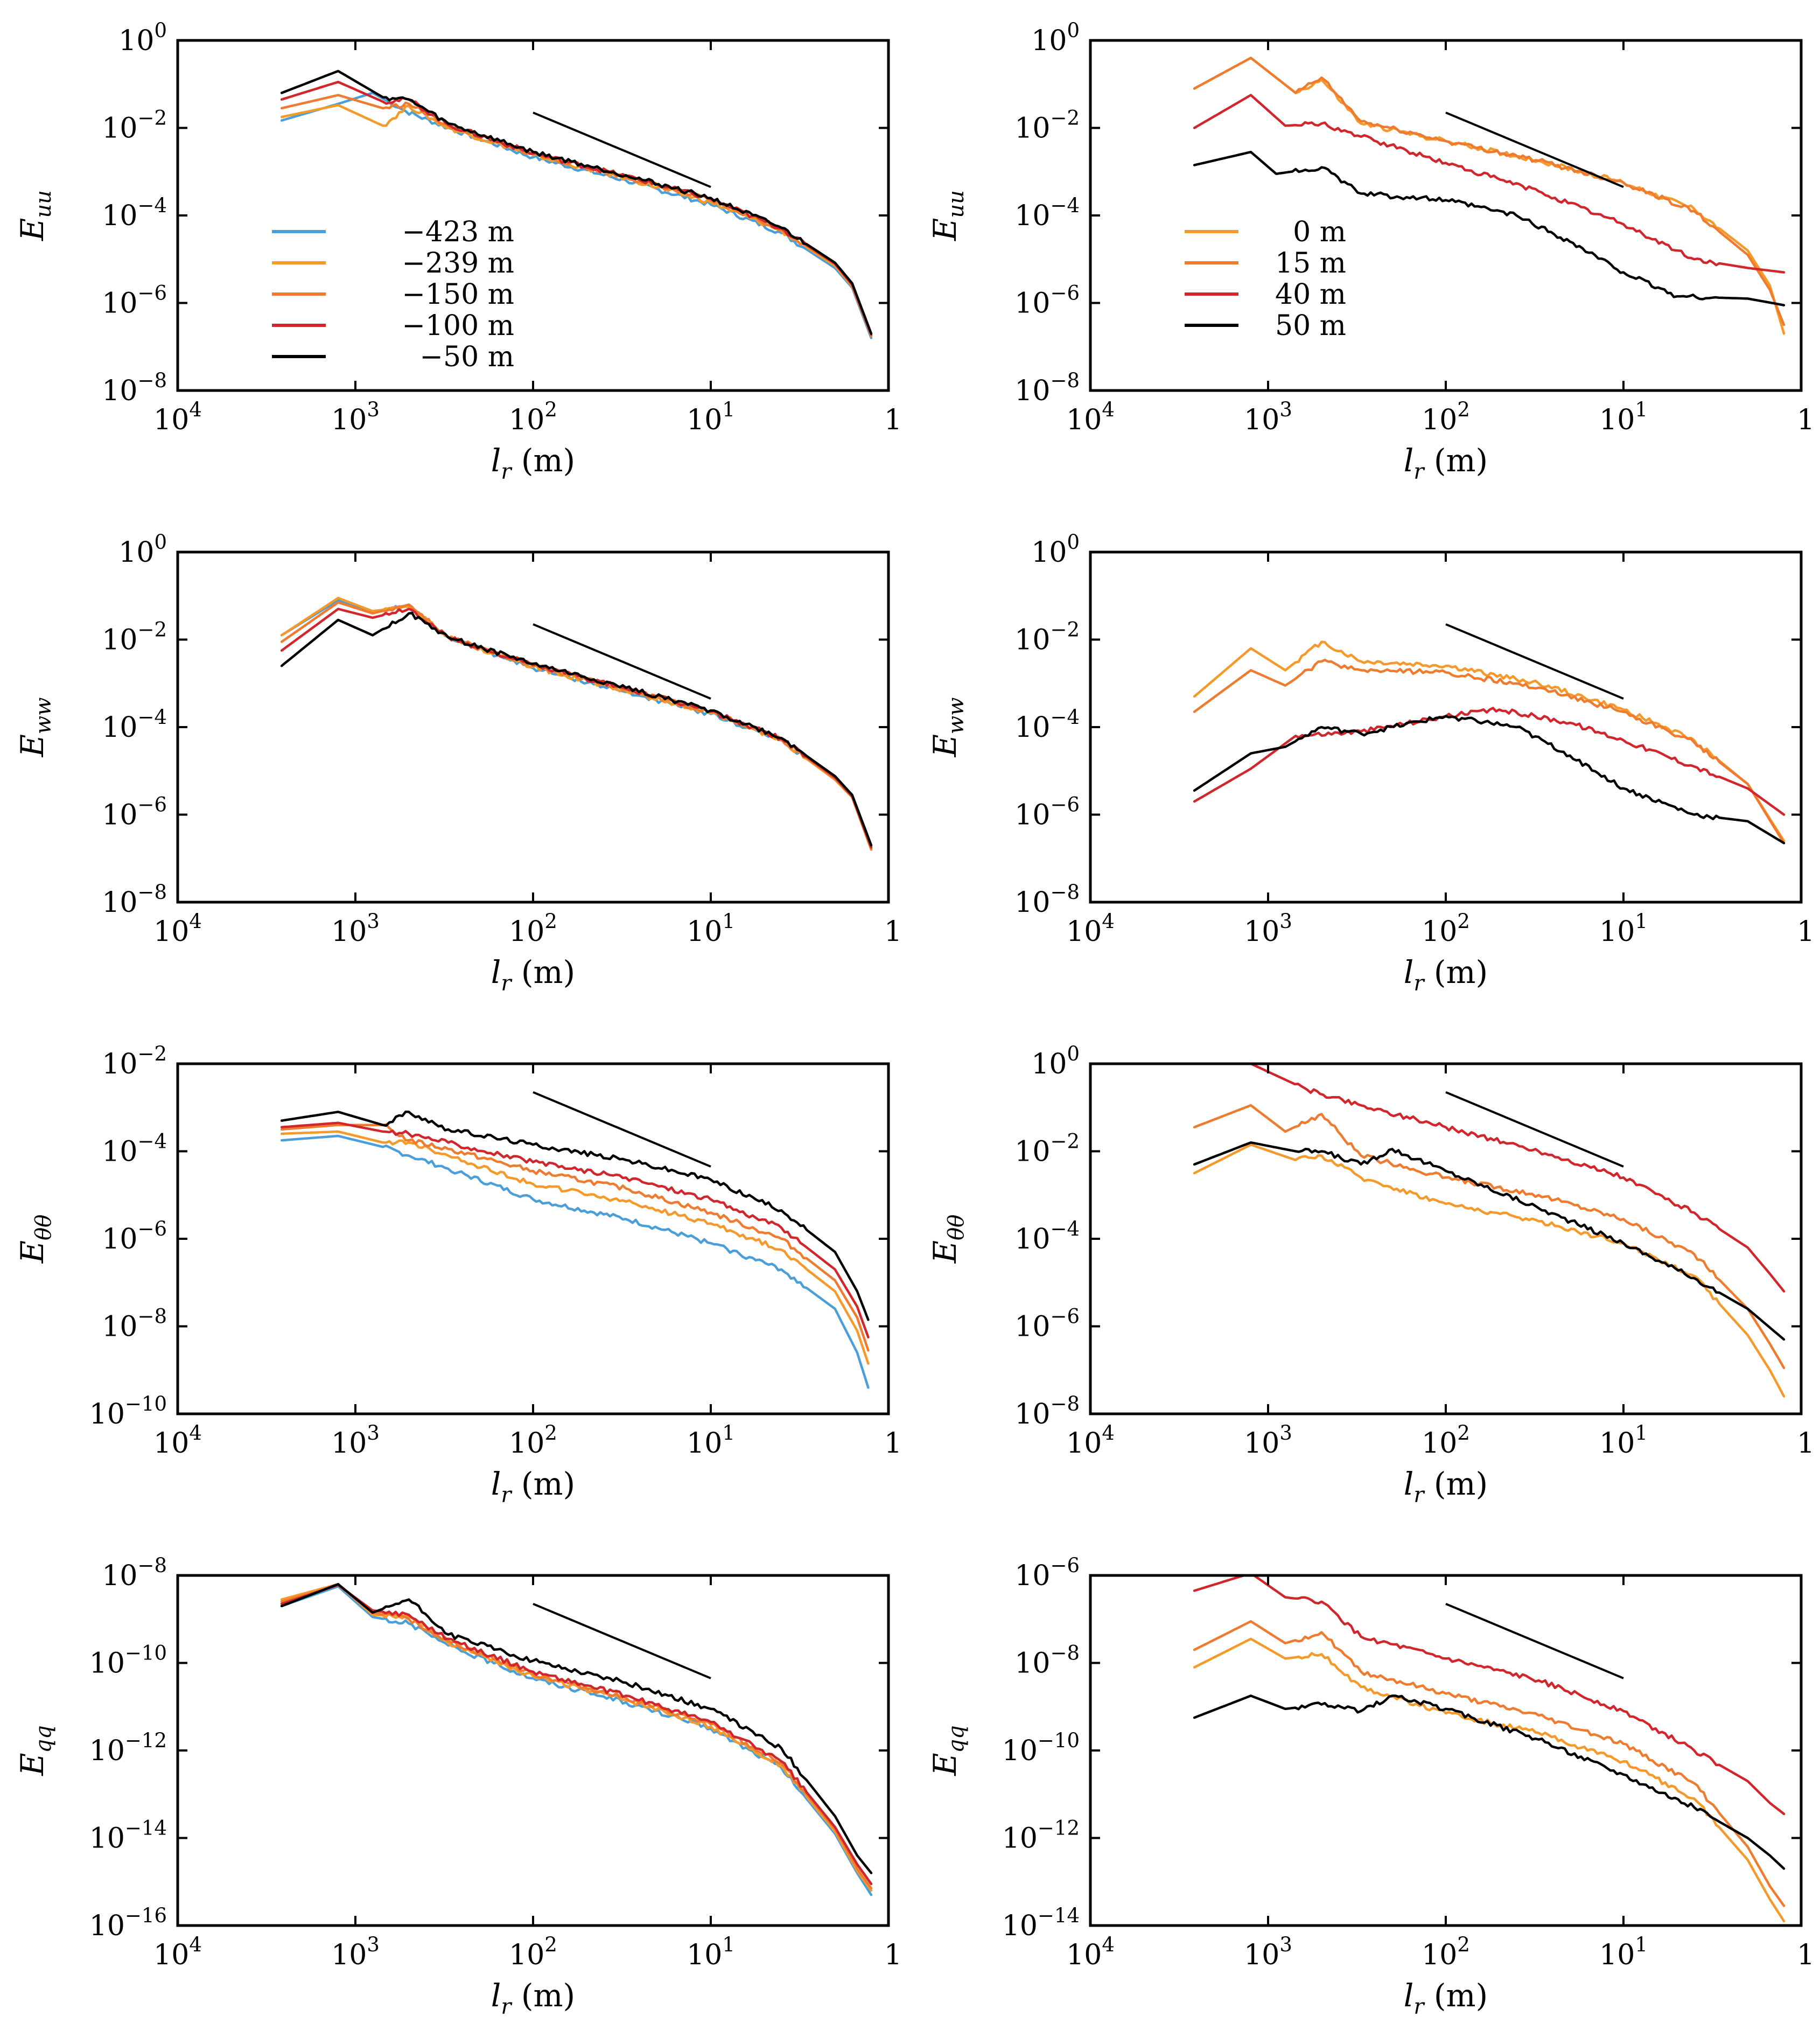 The height and width of the screenshot is (2030, 1820). What do you see at coordinates (128, 1748) in the screenshot?
I see `y-tick-label: 10⁻¹²` at bounding box center [128, 1748].